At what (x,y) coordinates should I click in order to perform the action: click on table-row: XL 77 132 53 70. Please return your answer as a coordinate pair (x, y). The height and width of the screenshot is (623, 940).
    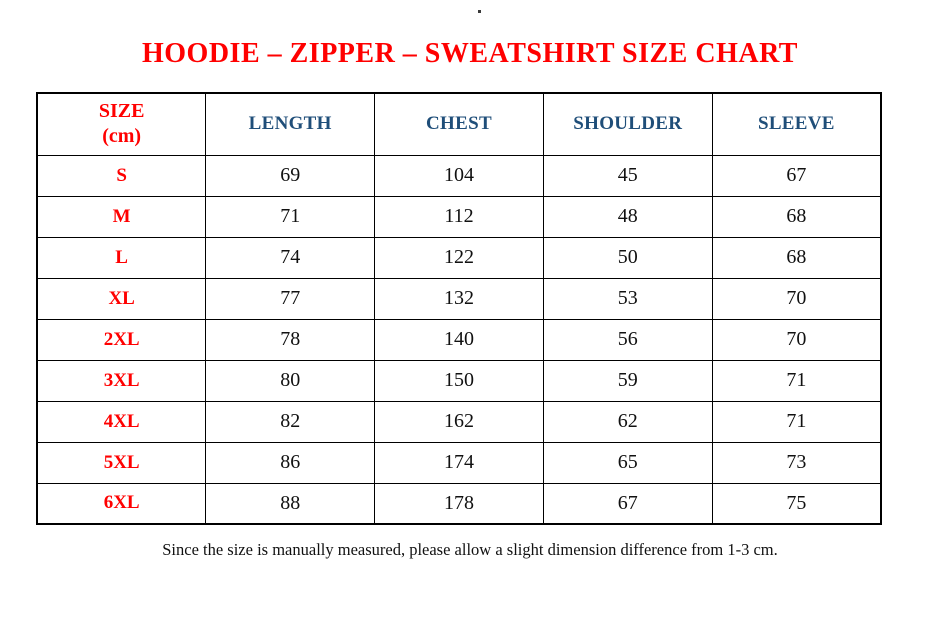
    Looking at the image, I should click on (459, 298).